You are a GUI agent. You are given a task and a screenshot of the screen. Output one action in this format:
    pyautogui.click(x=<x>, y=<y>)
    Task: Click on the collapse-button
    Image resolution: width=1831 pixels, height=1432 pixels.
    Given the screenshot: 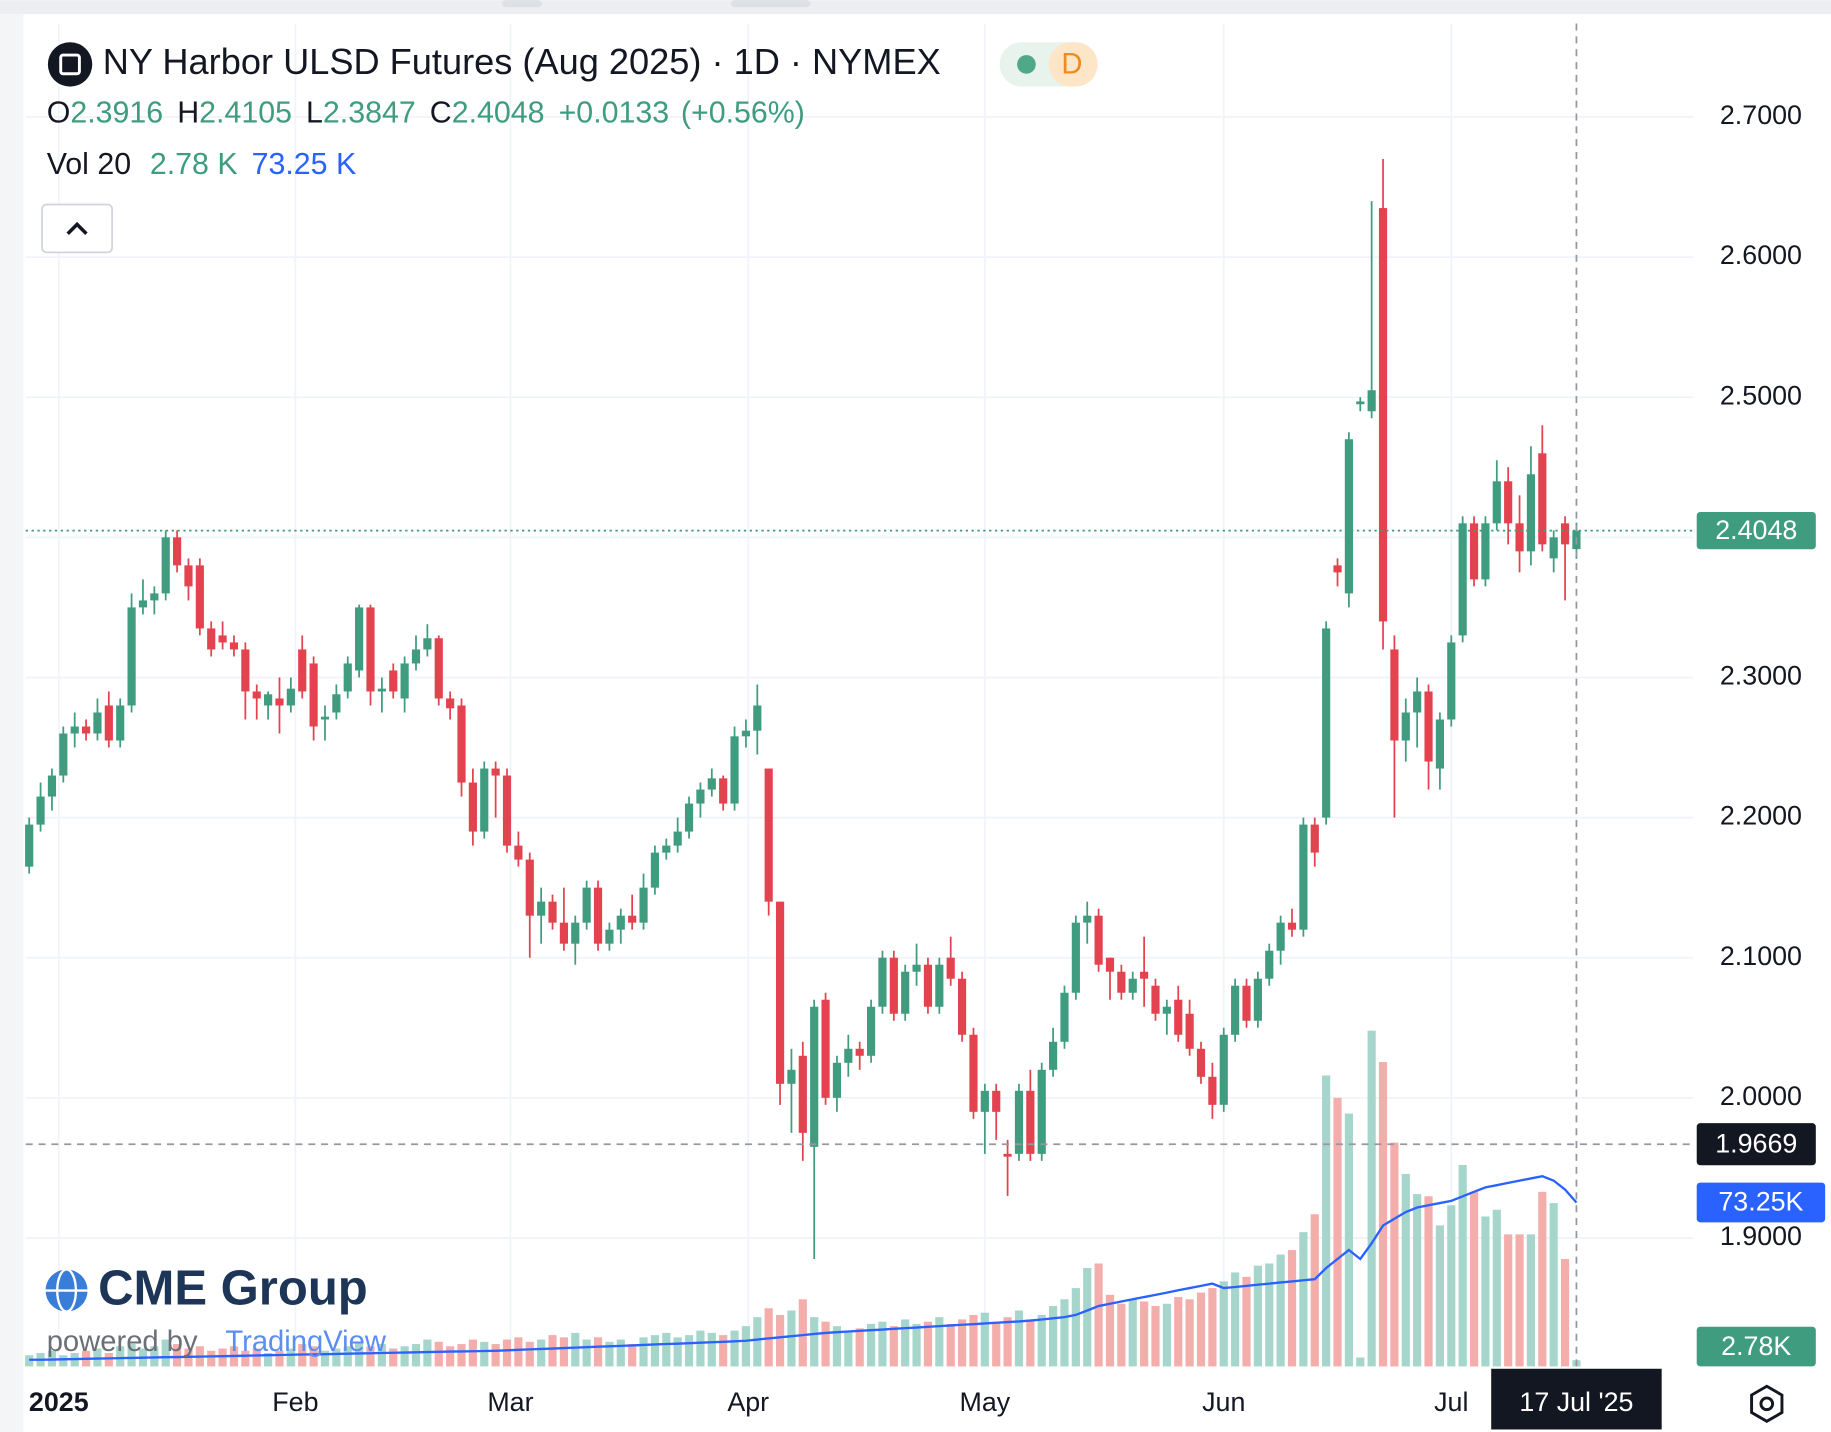 What is the action you would take?
    pyautogui.click(x=77, y=228)
    